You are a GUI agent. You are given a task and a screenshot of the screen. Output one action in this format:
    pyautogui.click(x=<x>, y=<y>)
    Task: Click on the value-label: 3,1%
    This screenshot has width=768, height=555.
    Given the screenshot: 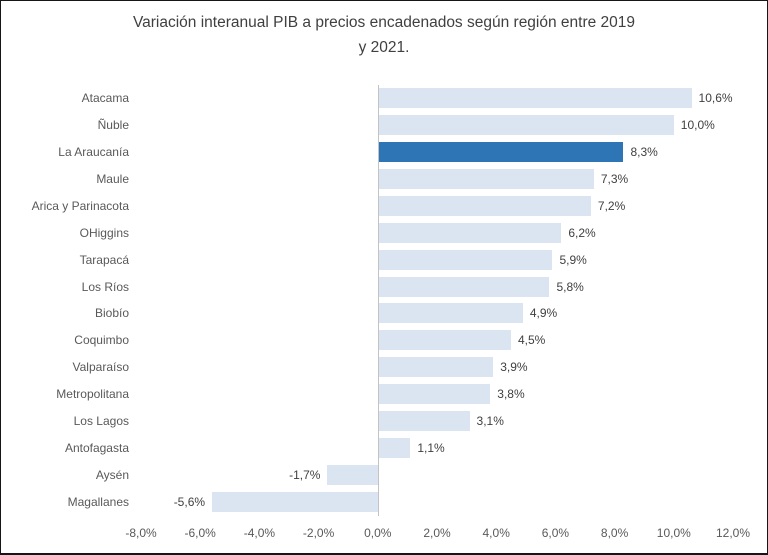 What is the action you would take?
    pyautogui.click(x=490, y=420)
    